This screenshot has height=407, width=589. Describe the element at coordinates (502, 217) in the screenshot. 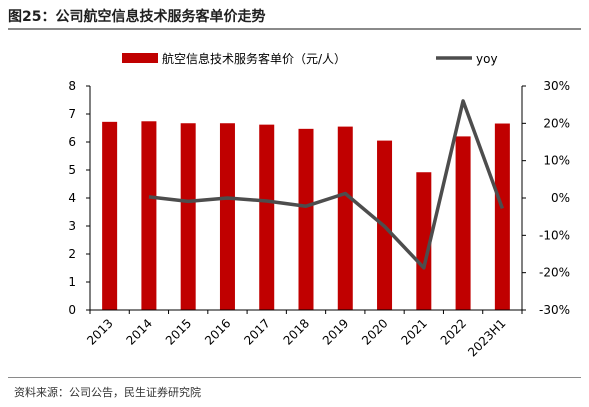

I see `bar-2023H1` at that location.